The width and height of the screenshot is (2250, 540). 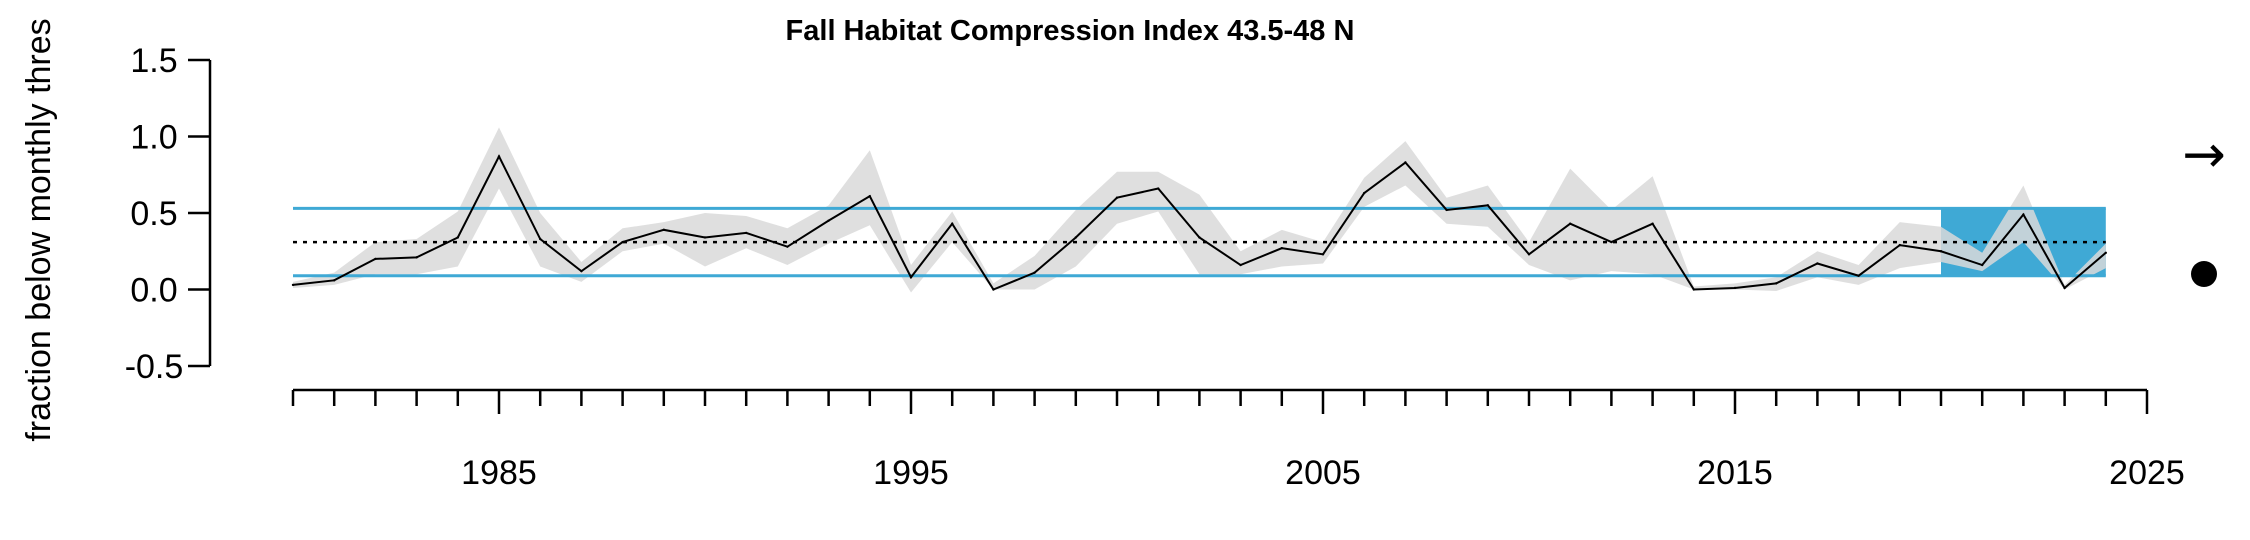 I want to click on y-tick-label: -0.5, so click(x=154, y=367).